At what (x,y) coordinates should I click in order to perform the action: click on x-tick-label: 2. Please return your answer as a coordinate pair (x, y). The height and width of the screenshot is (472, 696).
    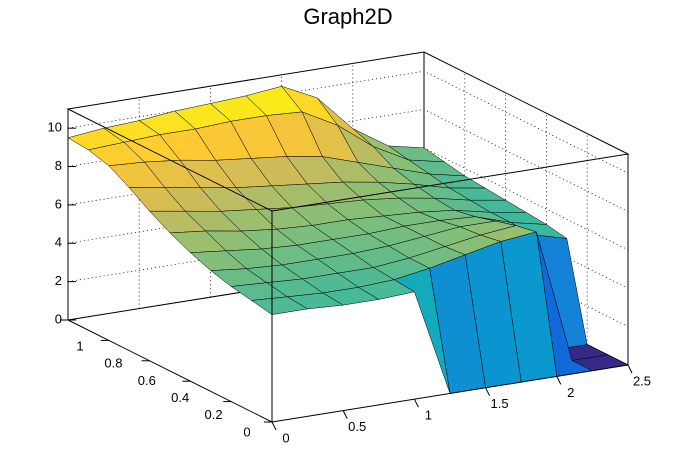
    Looking at the image, I should click on (570, 392).